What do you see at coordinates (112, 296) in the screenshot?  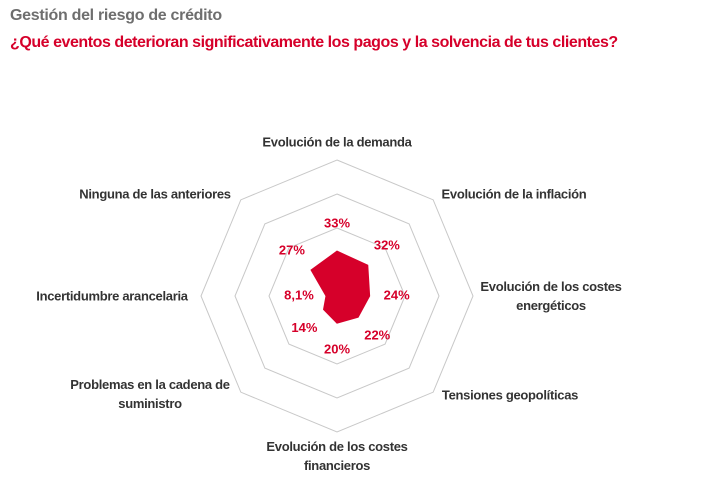 I see `category-label: Incertidumbre arancelaria` at bounding box center [112, 296].